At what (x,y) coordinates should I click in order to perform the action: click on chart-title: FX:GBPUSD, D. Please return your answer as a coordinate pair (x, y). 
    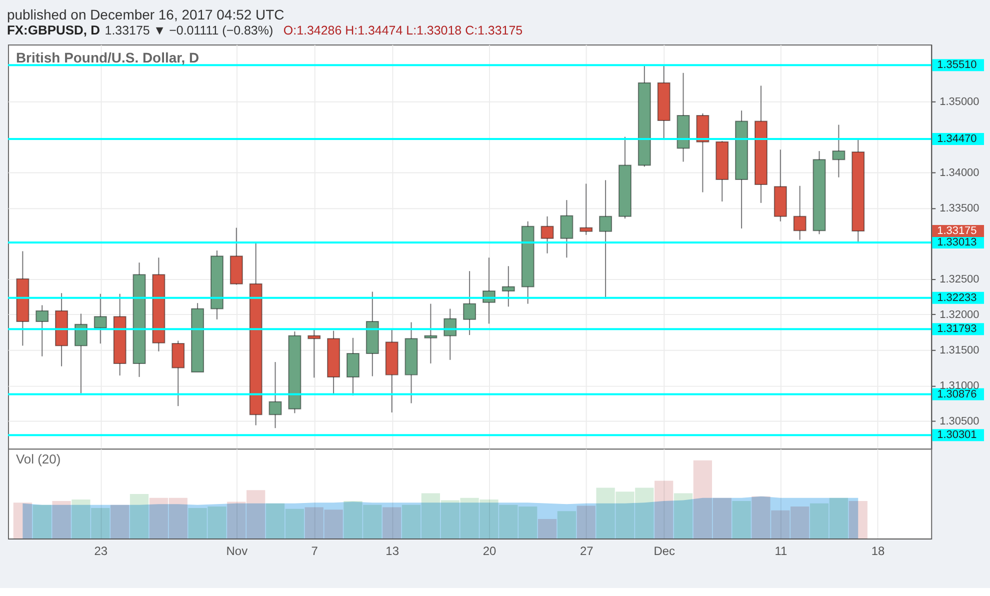
    Looking at the image, I should click on (53, 30).